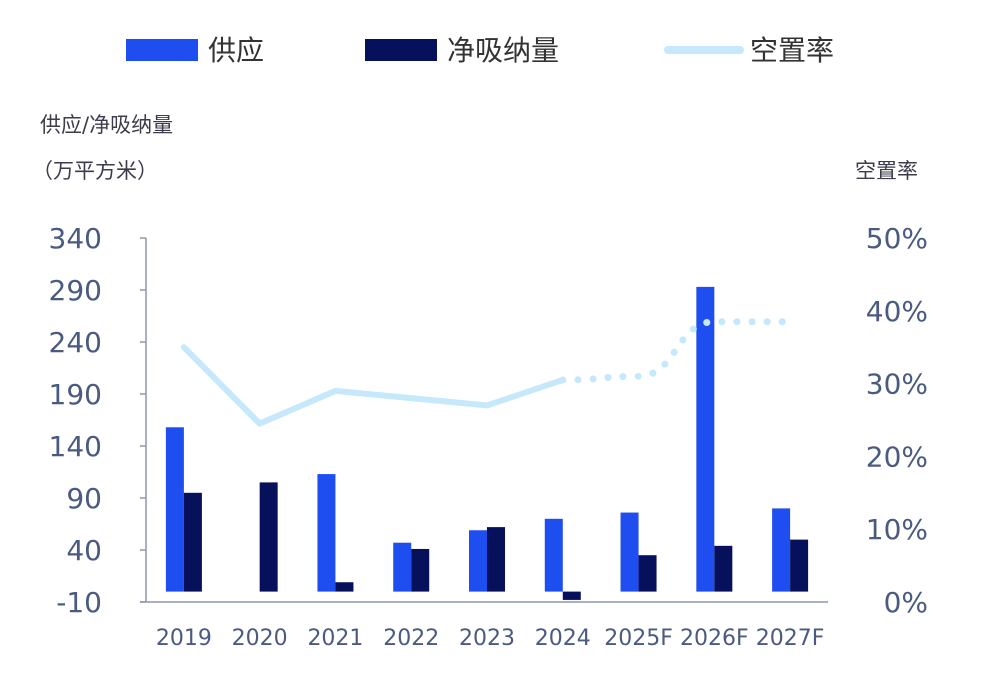 The image size is (984, 691). Describe the element at coordinates (411, 638) in the screenshot. I see `x-tick-label: 2022` at that location.